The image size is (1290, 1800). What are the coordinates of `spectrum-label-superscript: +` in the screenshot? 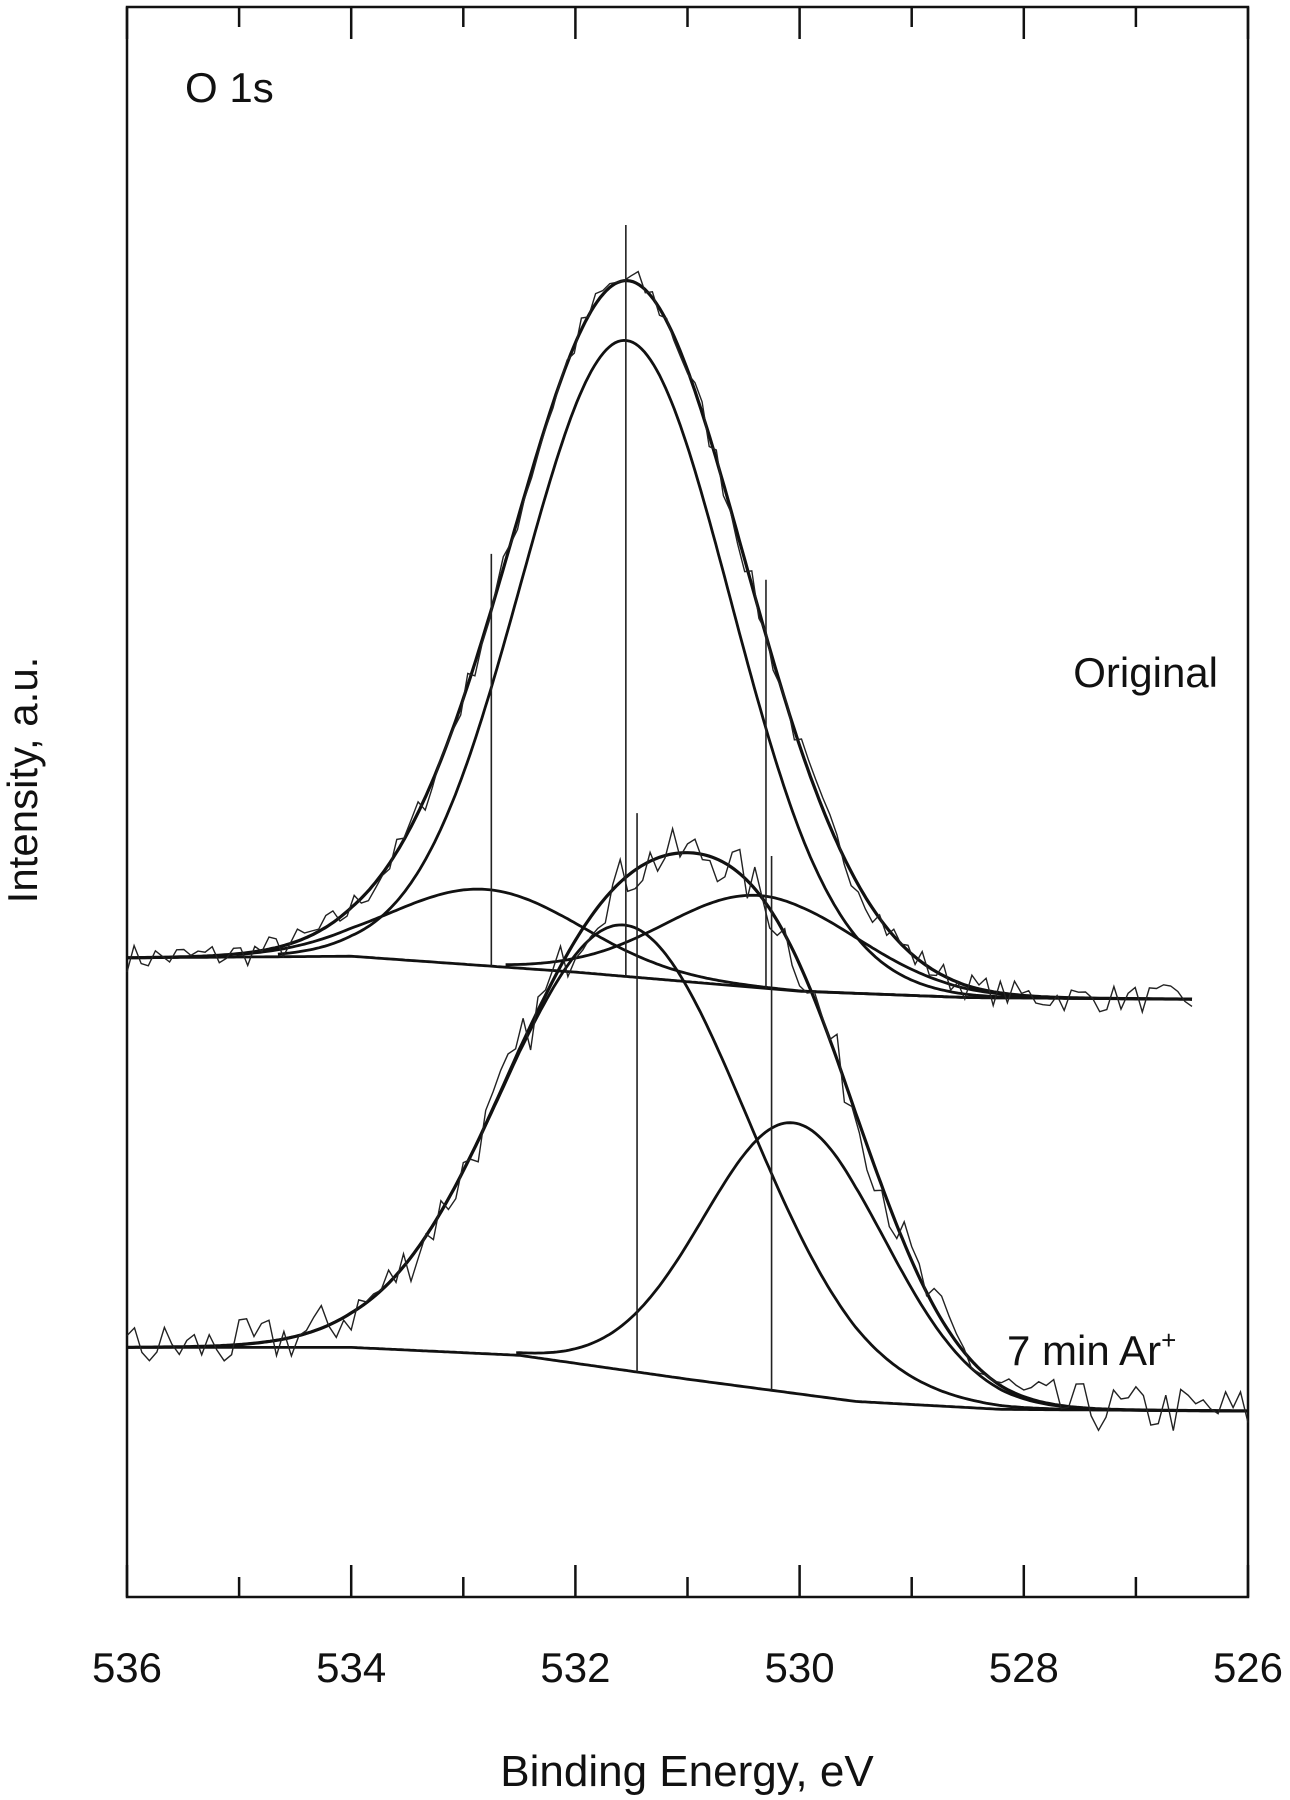 It's located at (1168, 1340).